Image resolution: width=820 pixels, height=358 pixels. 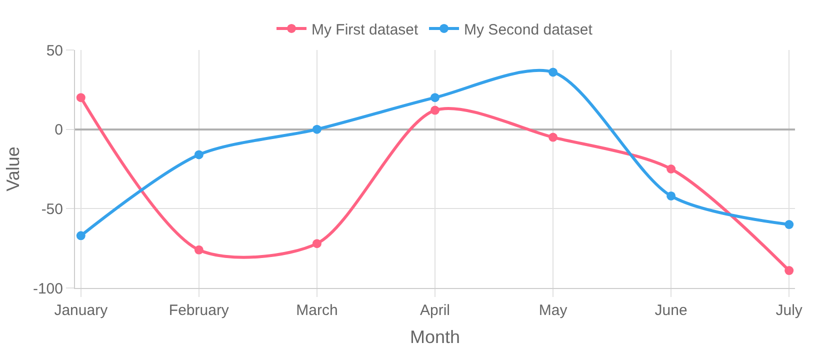 What do you see at coordinates (366, 29) in the screenshot?
I see `legend-label: My First dataset` at bounding box center [366, 29].